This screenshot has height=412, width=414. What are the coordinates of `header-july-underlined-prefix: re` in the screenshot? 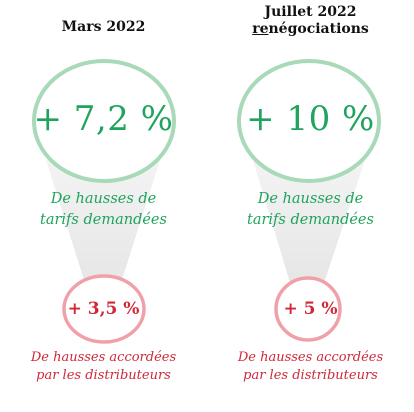 It's located at (260, 29).